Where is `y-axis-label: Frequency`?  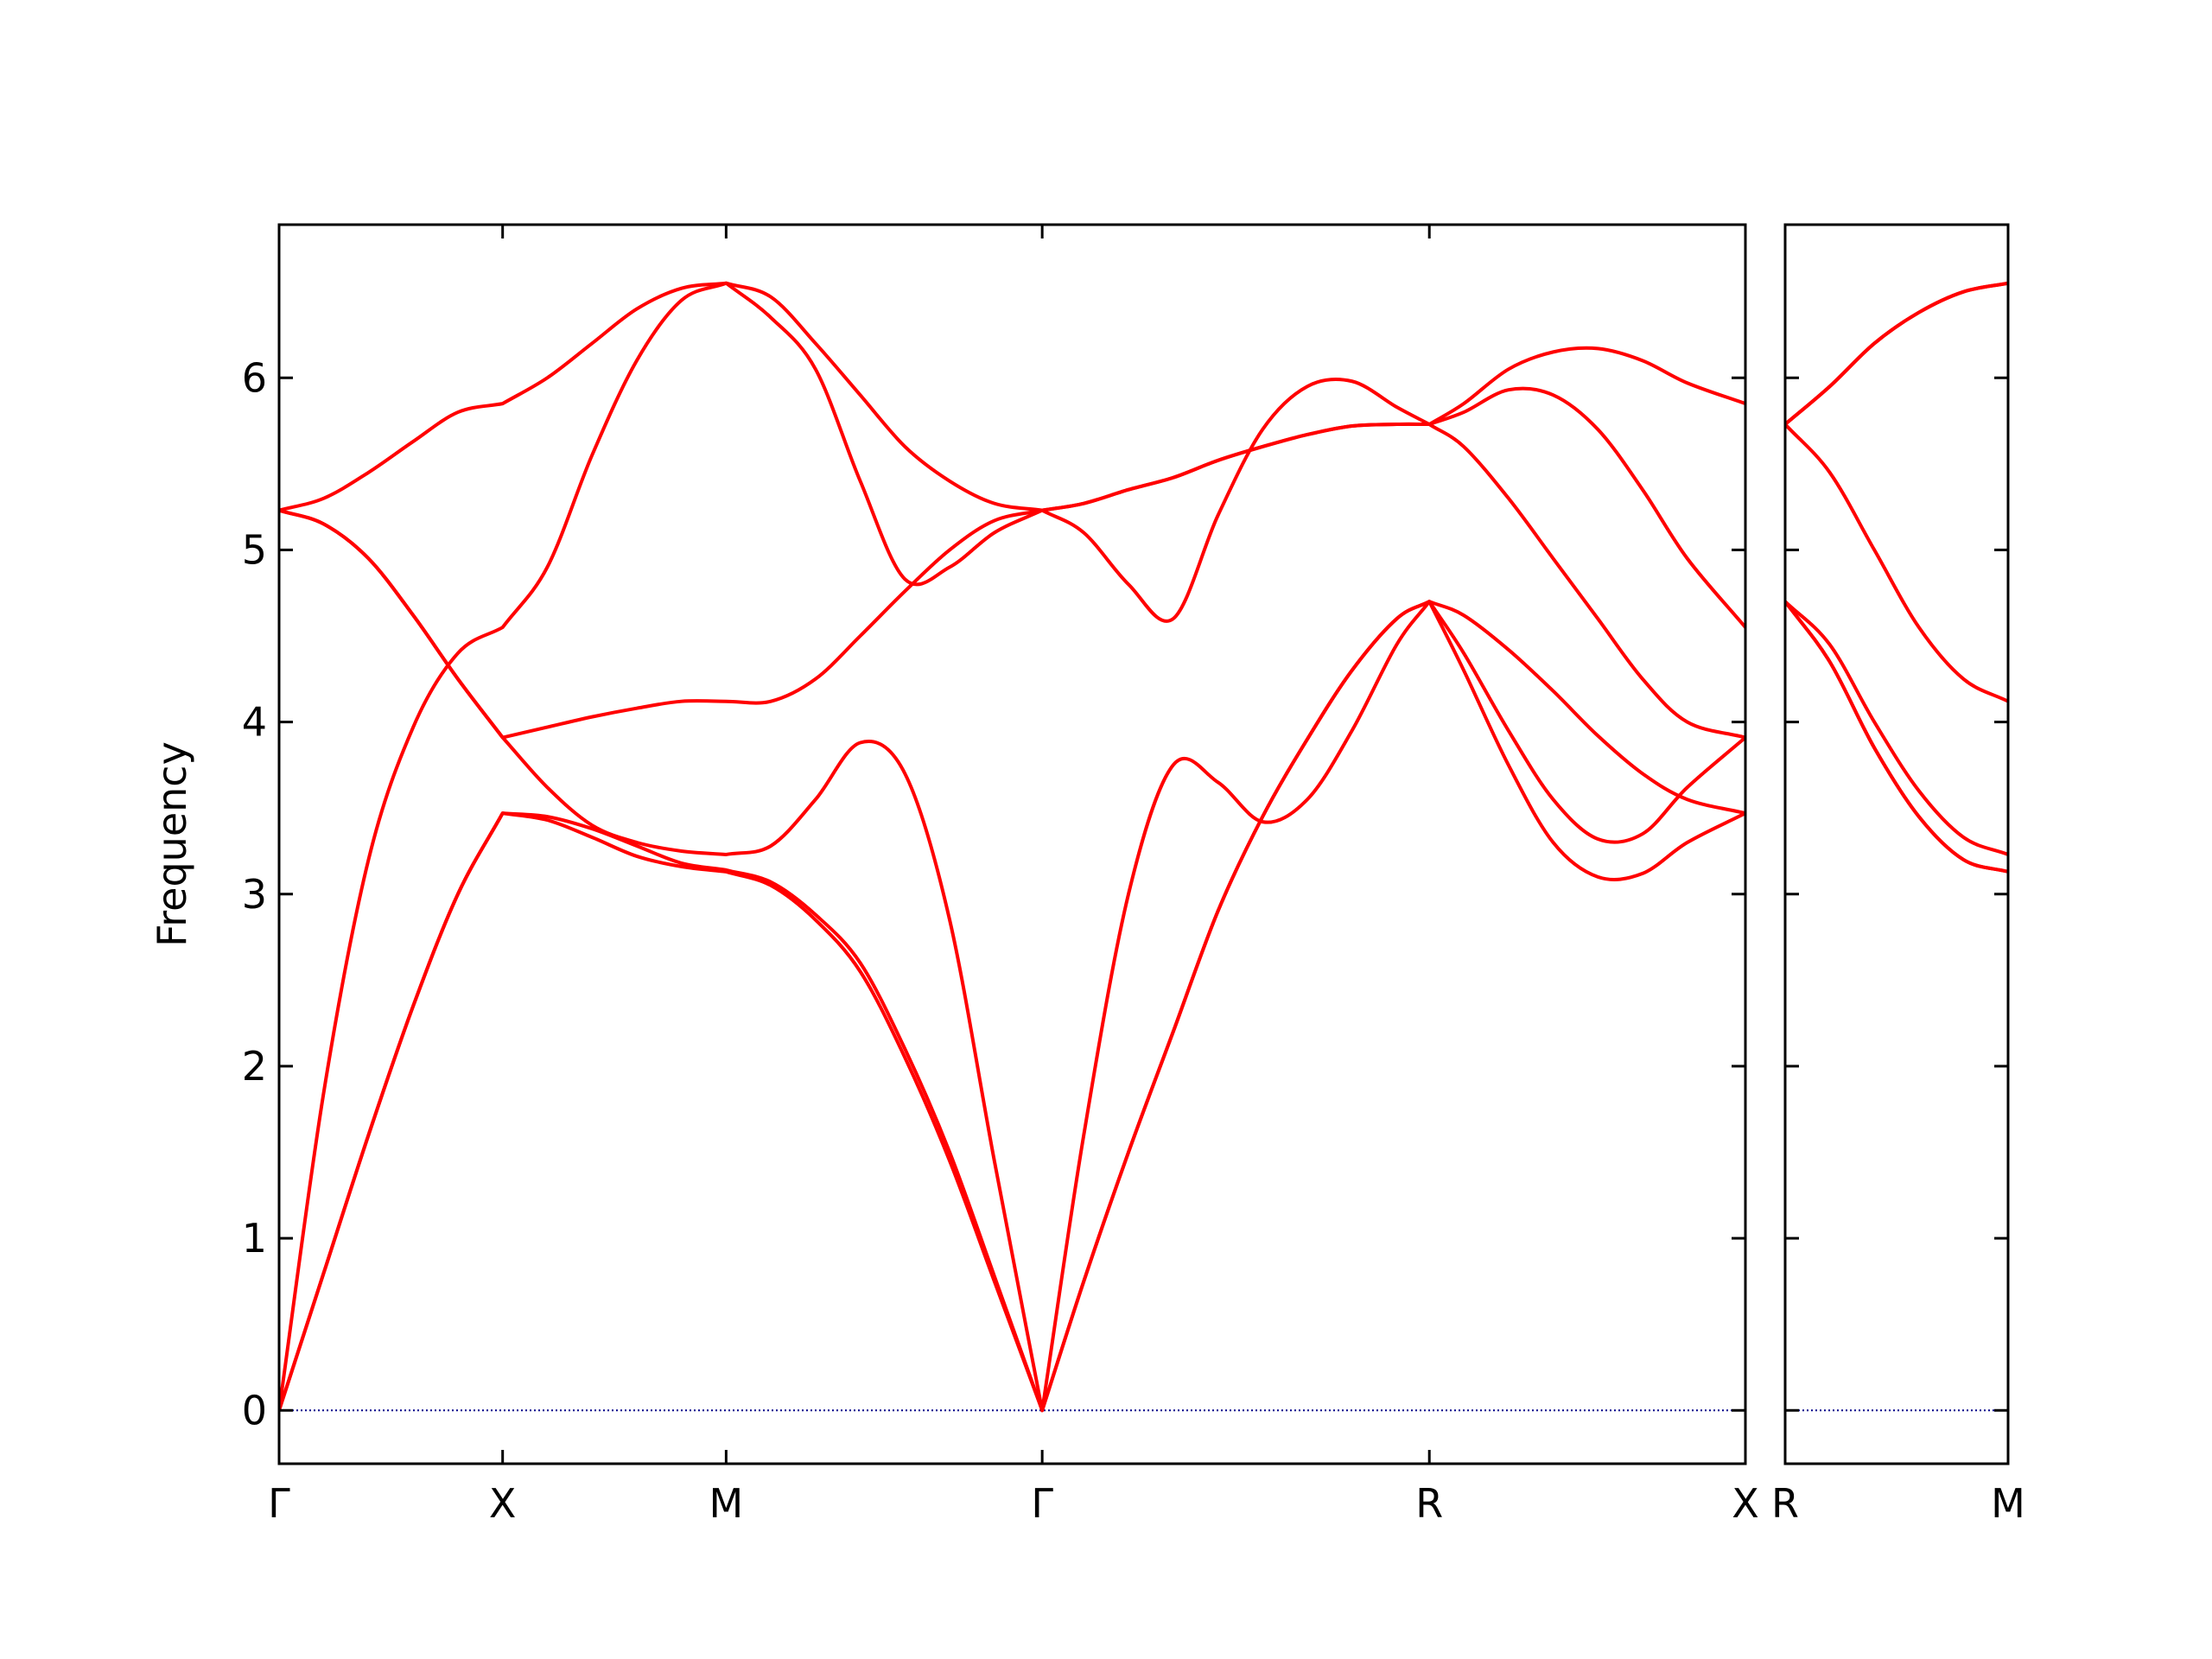
y-axis-label: Frequency is located at coordinates (172, 844).